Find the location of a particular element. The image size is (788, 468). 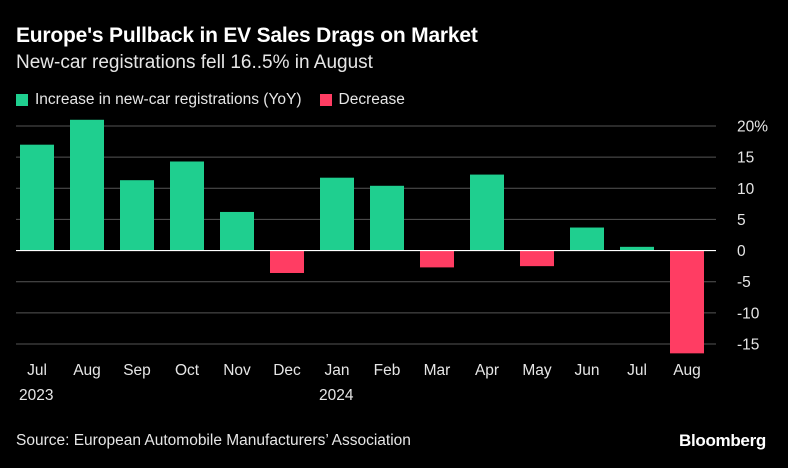

x-tick-label: Oct is located at coordinates (187, 370).